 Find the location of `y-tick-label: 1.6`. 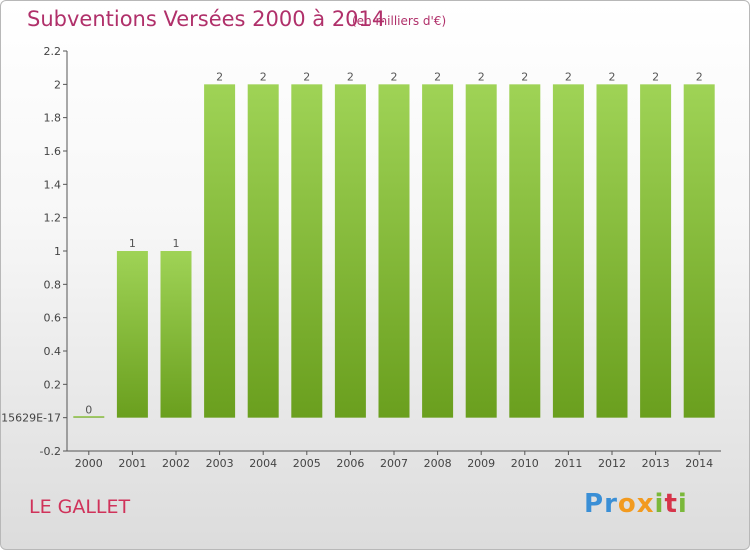

y-tick-label: 1.6 is located at coordinates (53, 151).